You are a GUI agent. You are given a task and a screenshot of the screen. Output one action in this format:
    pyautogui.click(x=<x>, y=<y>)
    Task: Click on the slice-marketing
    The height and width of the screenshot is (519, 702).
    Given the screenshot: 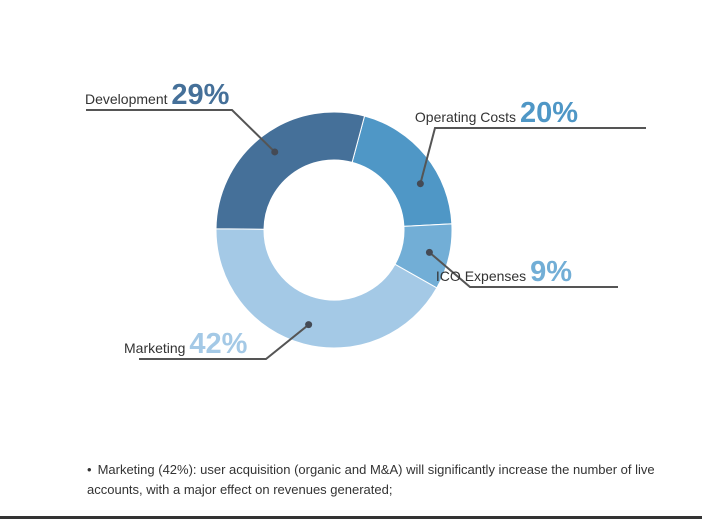 What is the action you would take?
    pyautogui.click(x=326, y=288)
    